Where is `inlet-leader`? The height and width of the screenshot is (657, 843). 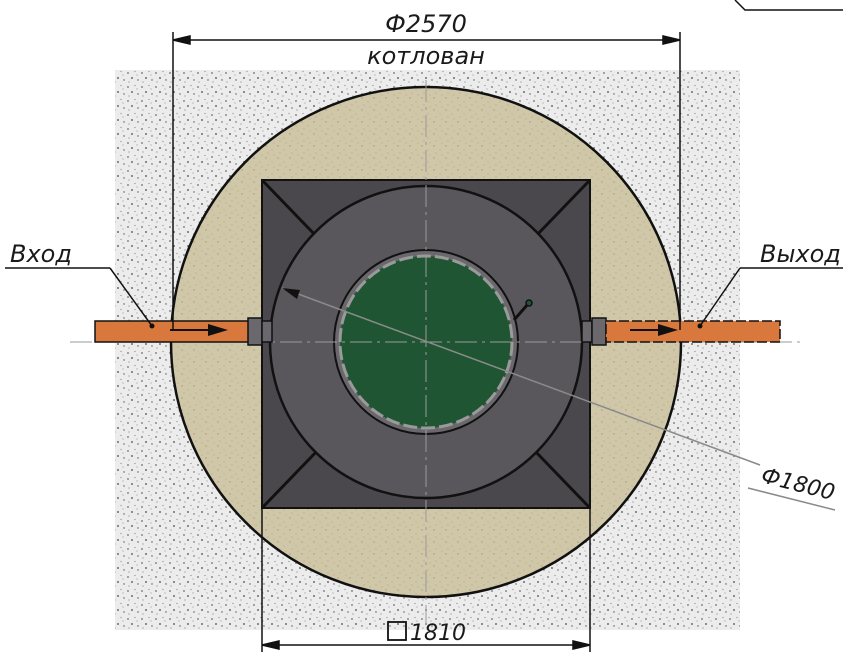 inlet-leader is located at coordinates (131, 297).